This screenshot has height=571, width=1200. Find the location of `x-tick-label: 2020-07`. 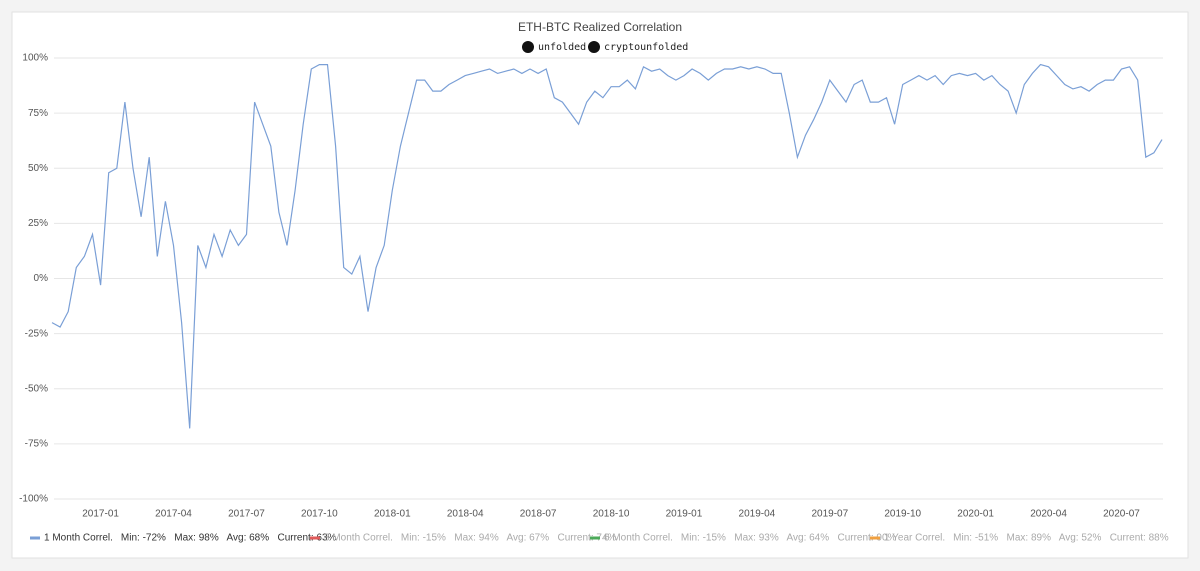

x-tick-label: 2020-07 is located at coordinates (1121, 514).